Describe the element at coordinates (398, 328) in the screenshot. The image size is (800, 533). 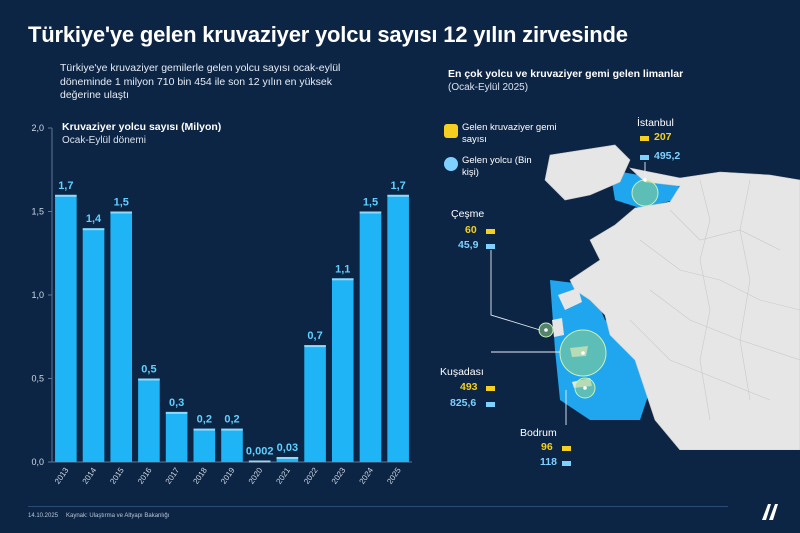
I see `bar-2025` at that location.